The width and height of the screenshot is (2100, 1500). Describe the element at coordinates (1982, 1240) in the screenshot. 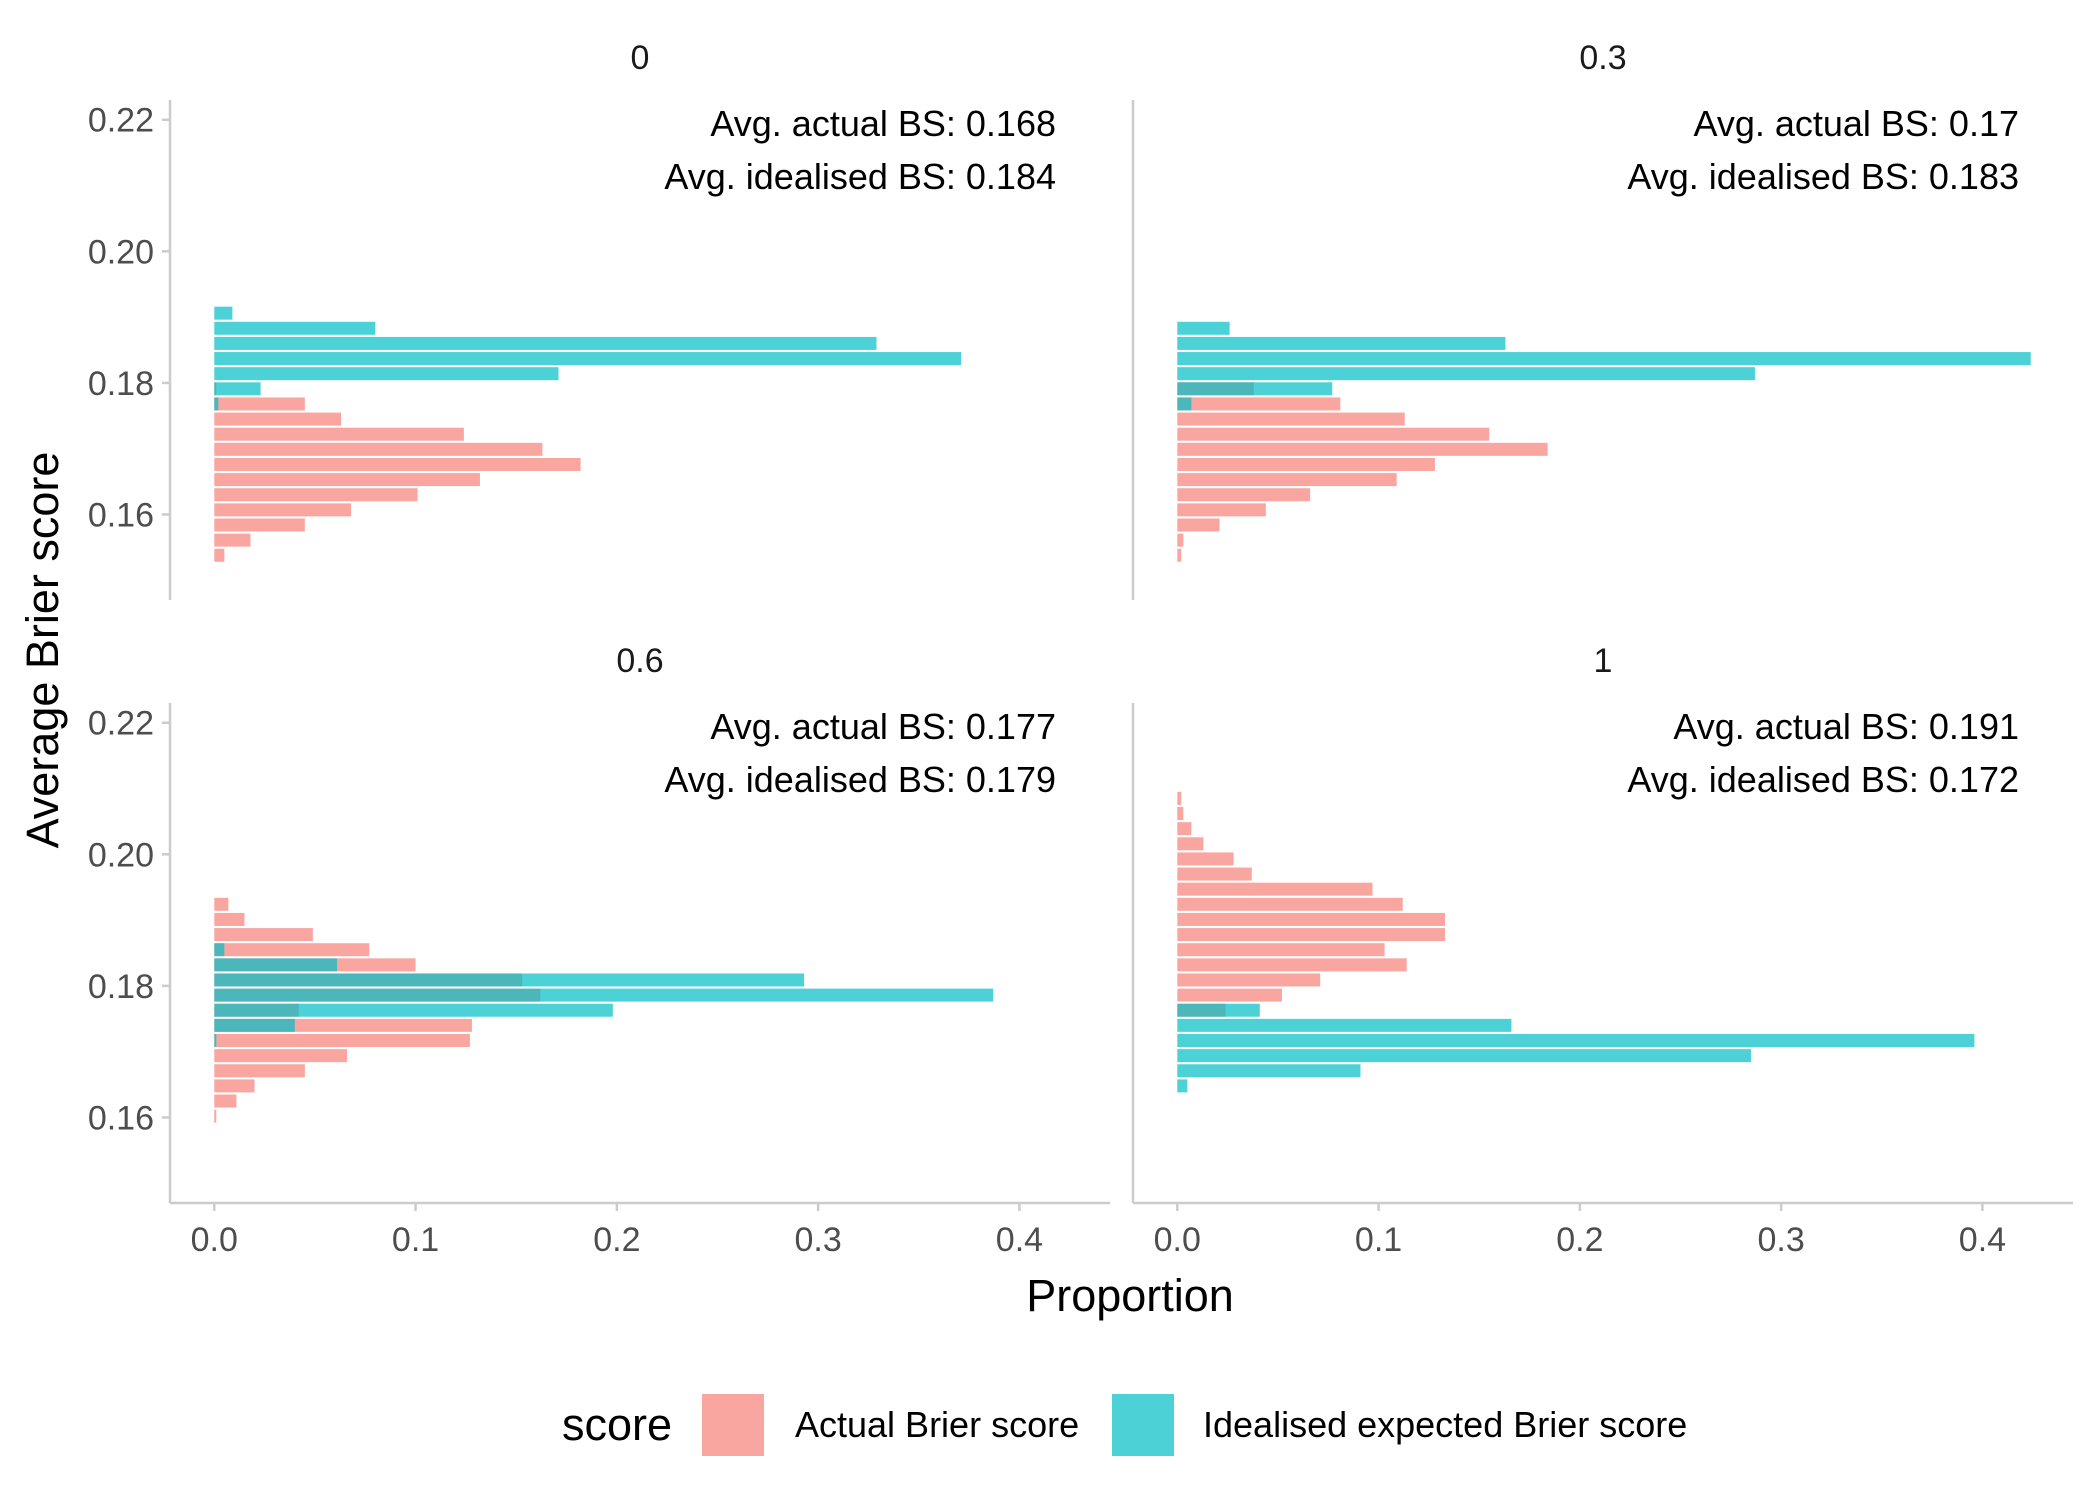

I see `x-tick-label: 0.4` at that location.